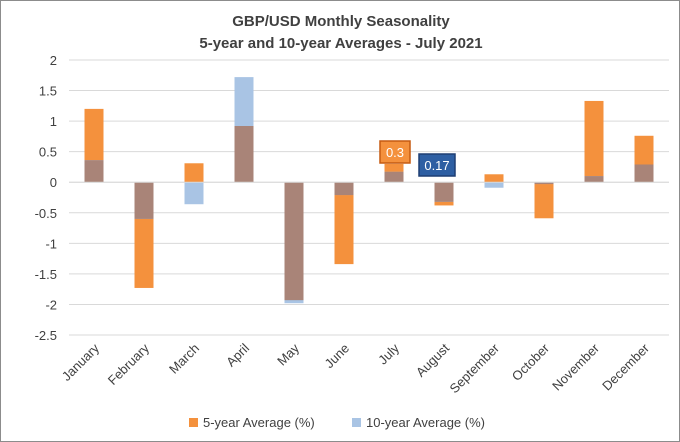  Describe the element at coordinates (194, 193) in the screenshot. I see `bar-10-year-march` at that location.